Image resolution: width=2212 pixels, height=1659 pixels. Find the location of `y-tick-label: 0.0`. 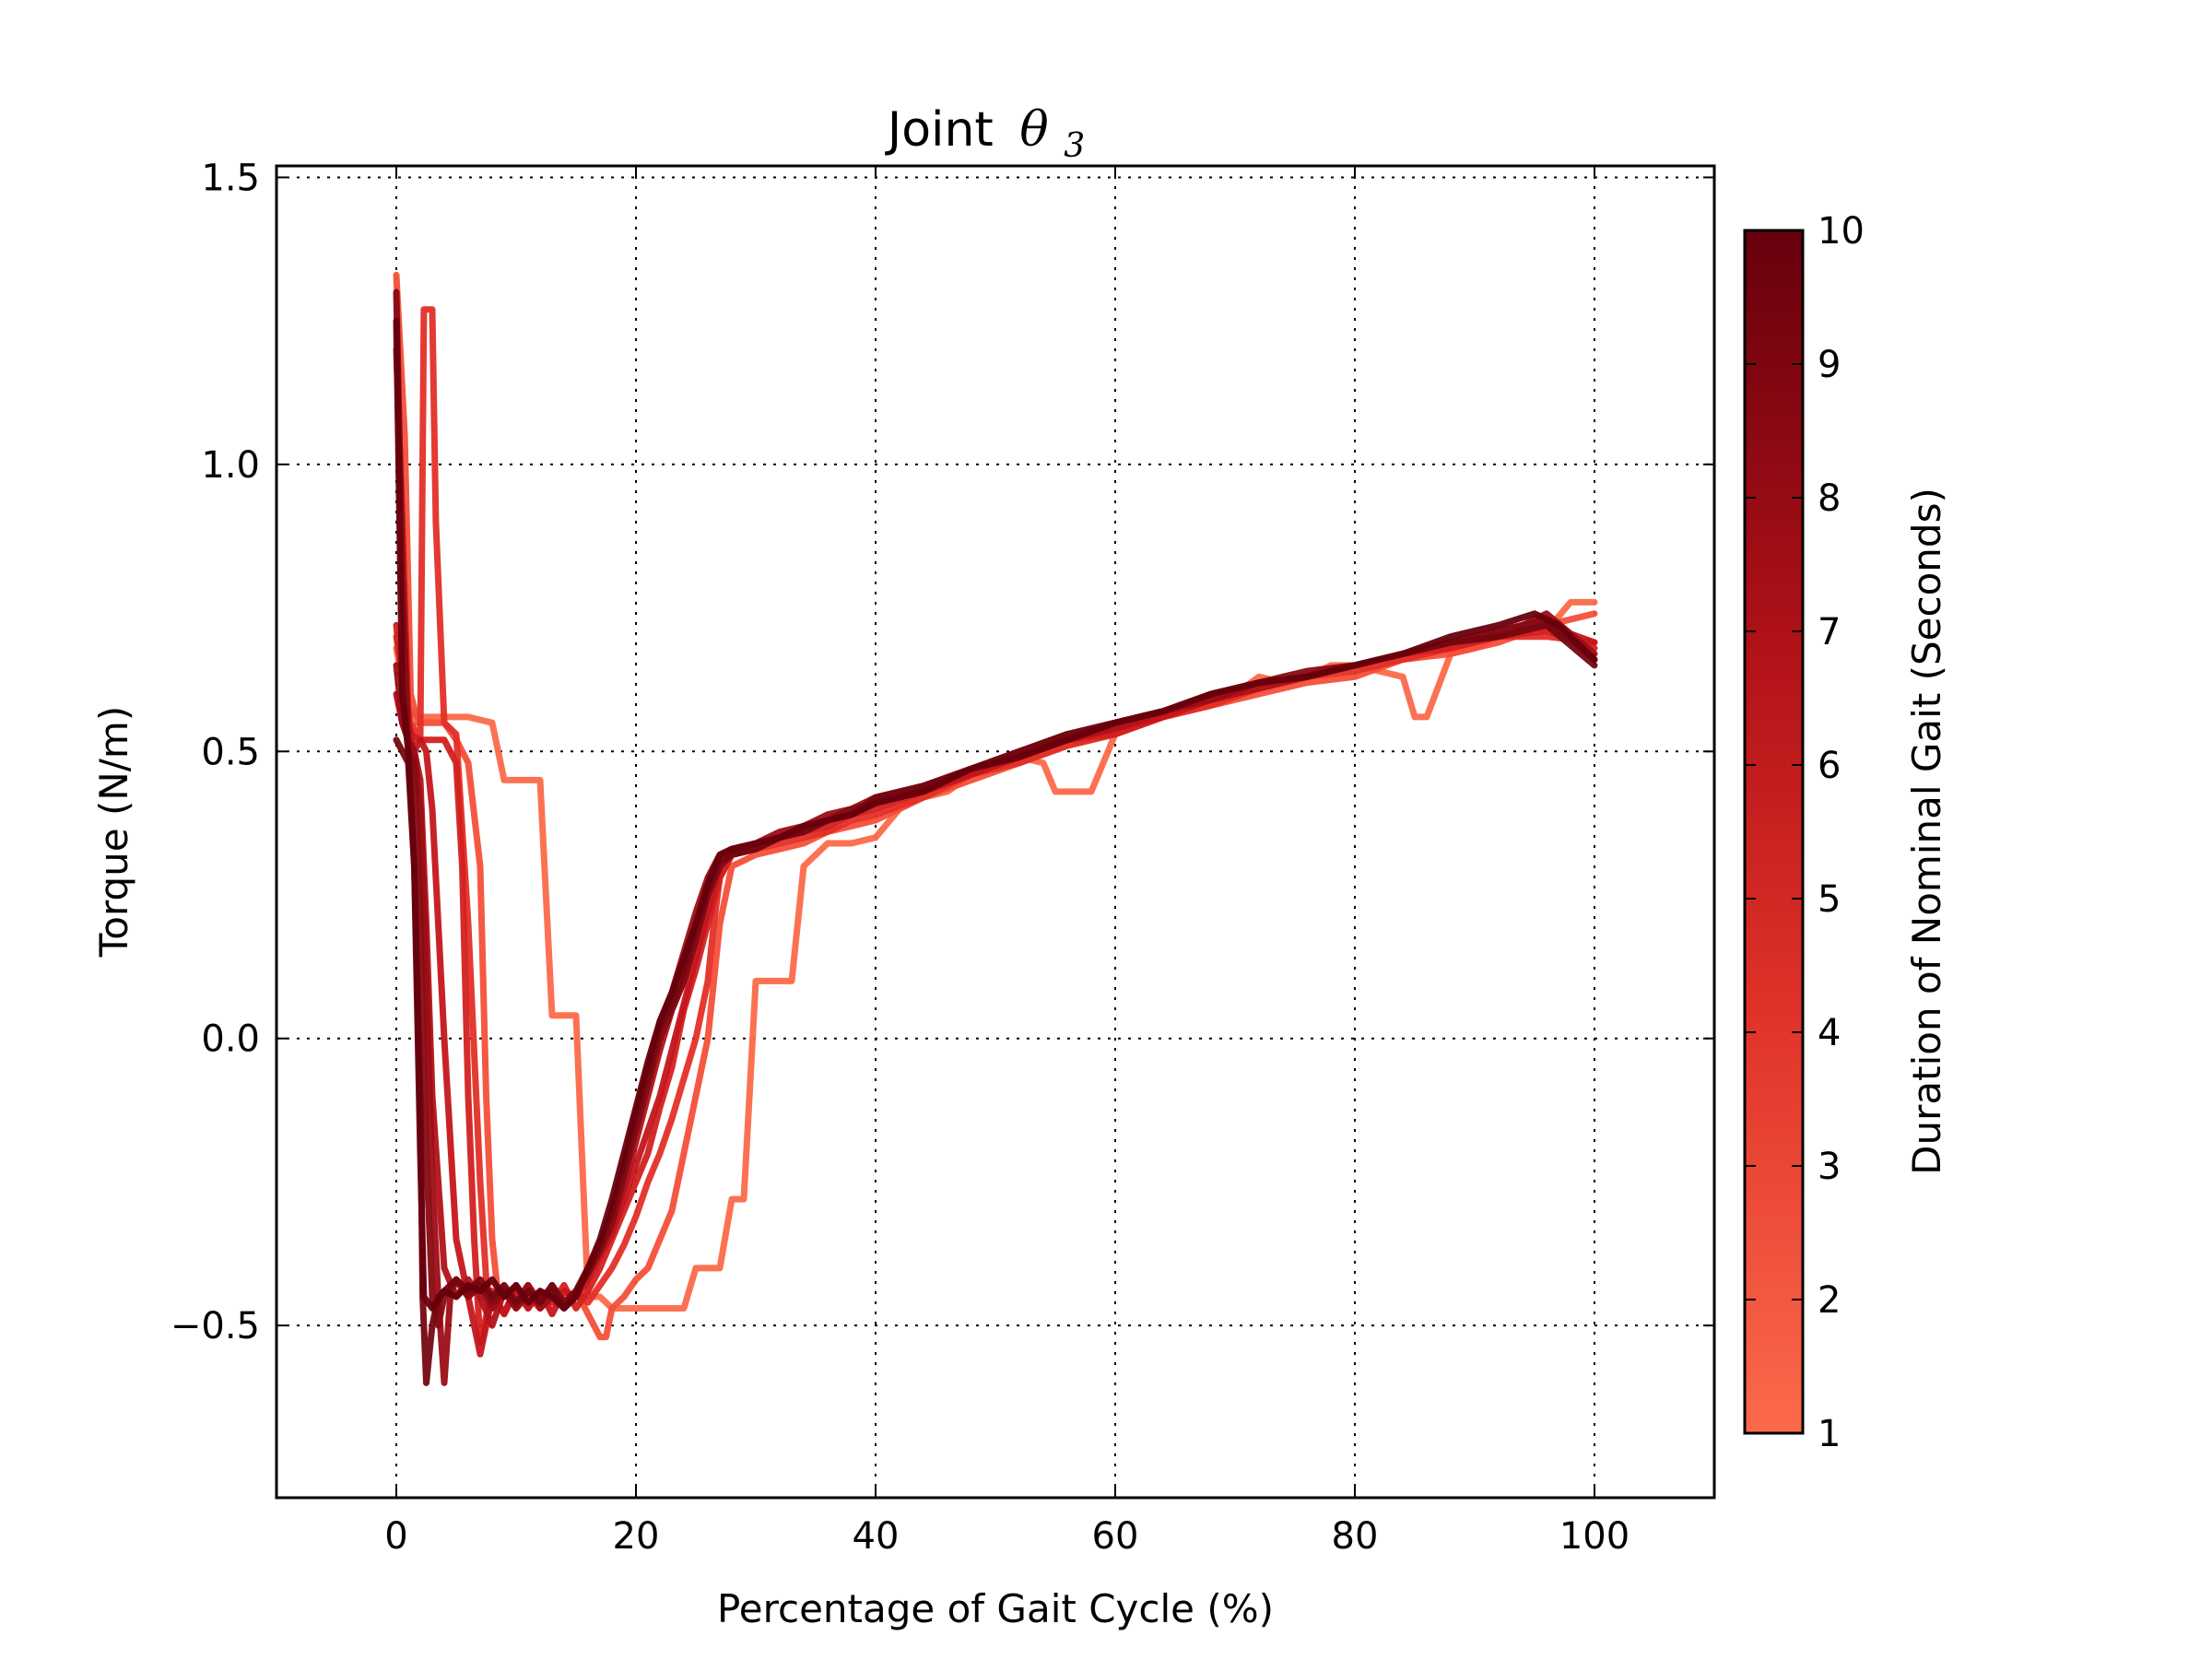

y-tick-label: 0.0 is located at coordinates (230, 1039).